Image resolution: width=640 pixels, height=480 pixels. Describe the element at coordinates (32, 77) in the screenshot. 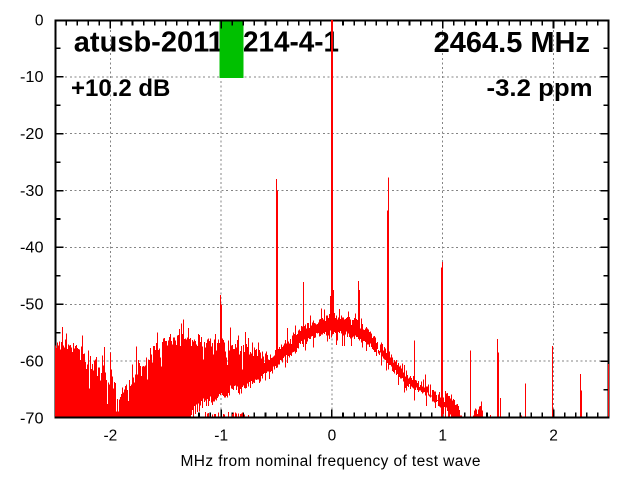

I see `svg-text: -10` at that location.